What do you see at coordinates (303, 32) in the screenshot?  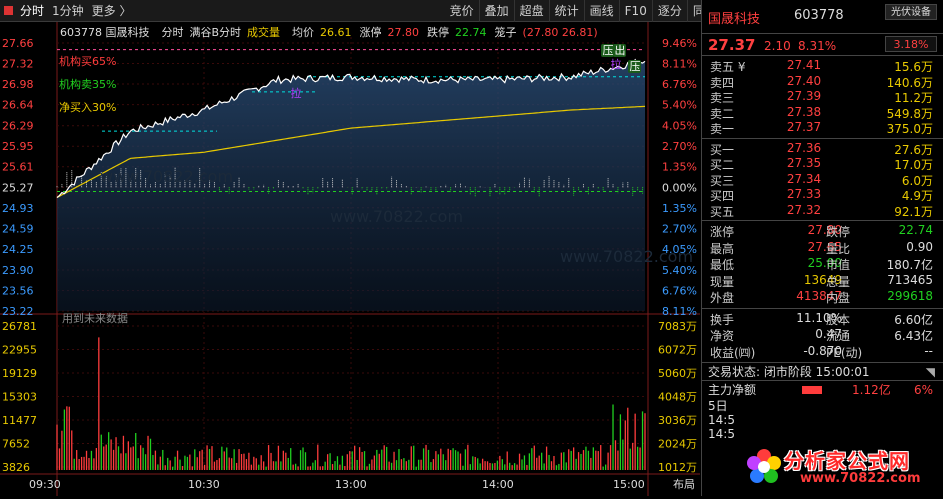 I see `chart-info-text: 均价` at bounding box center [303, 32].